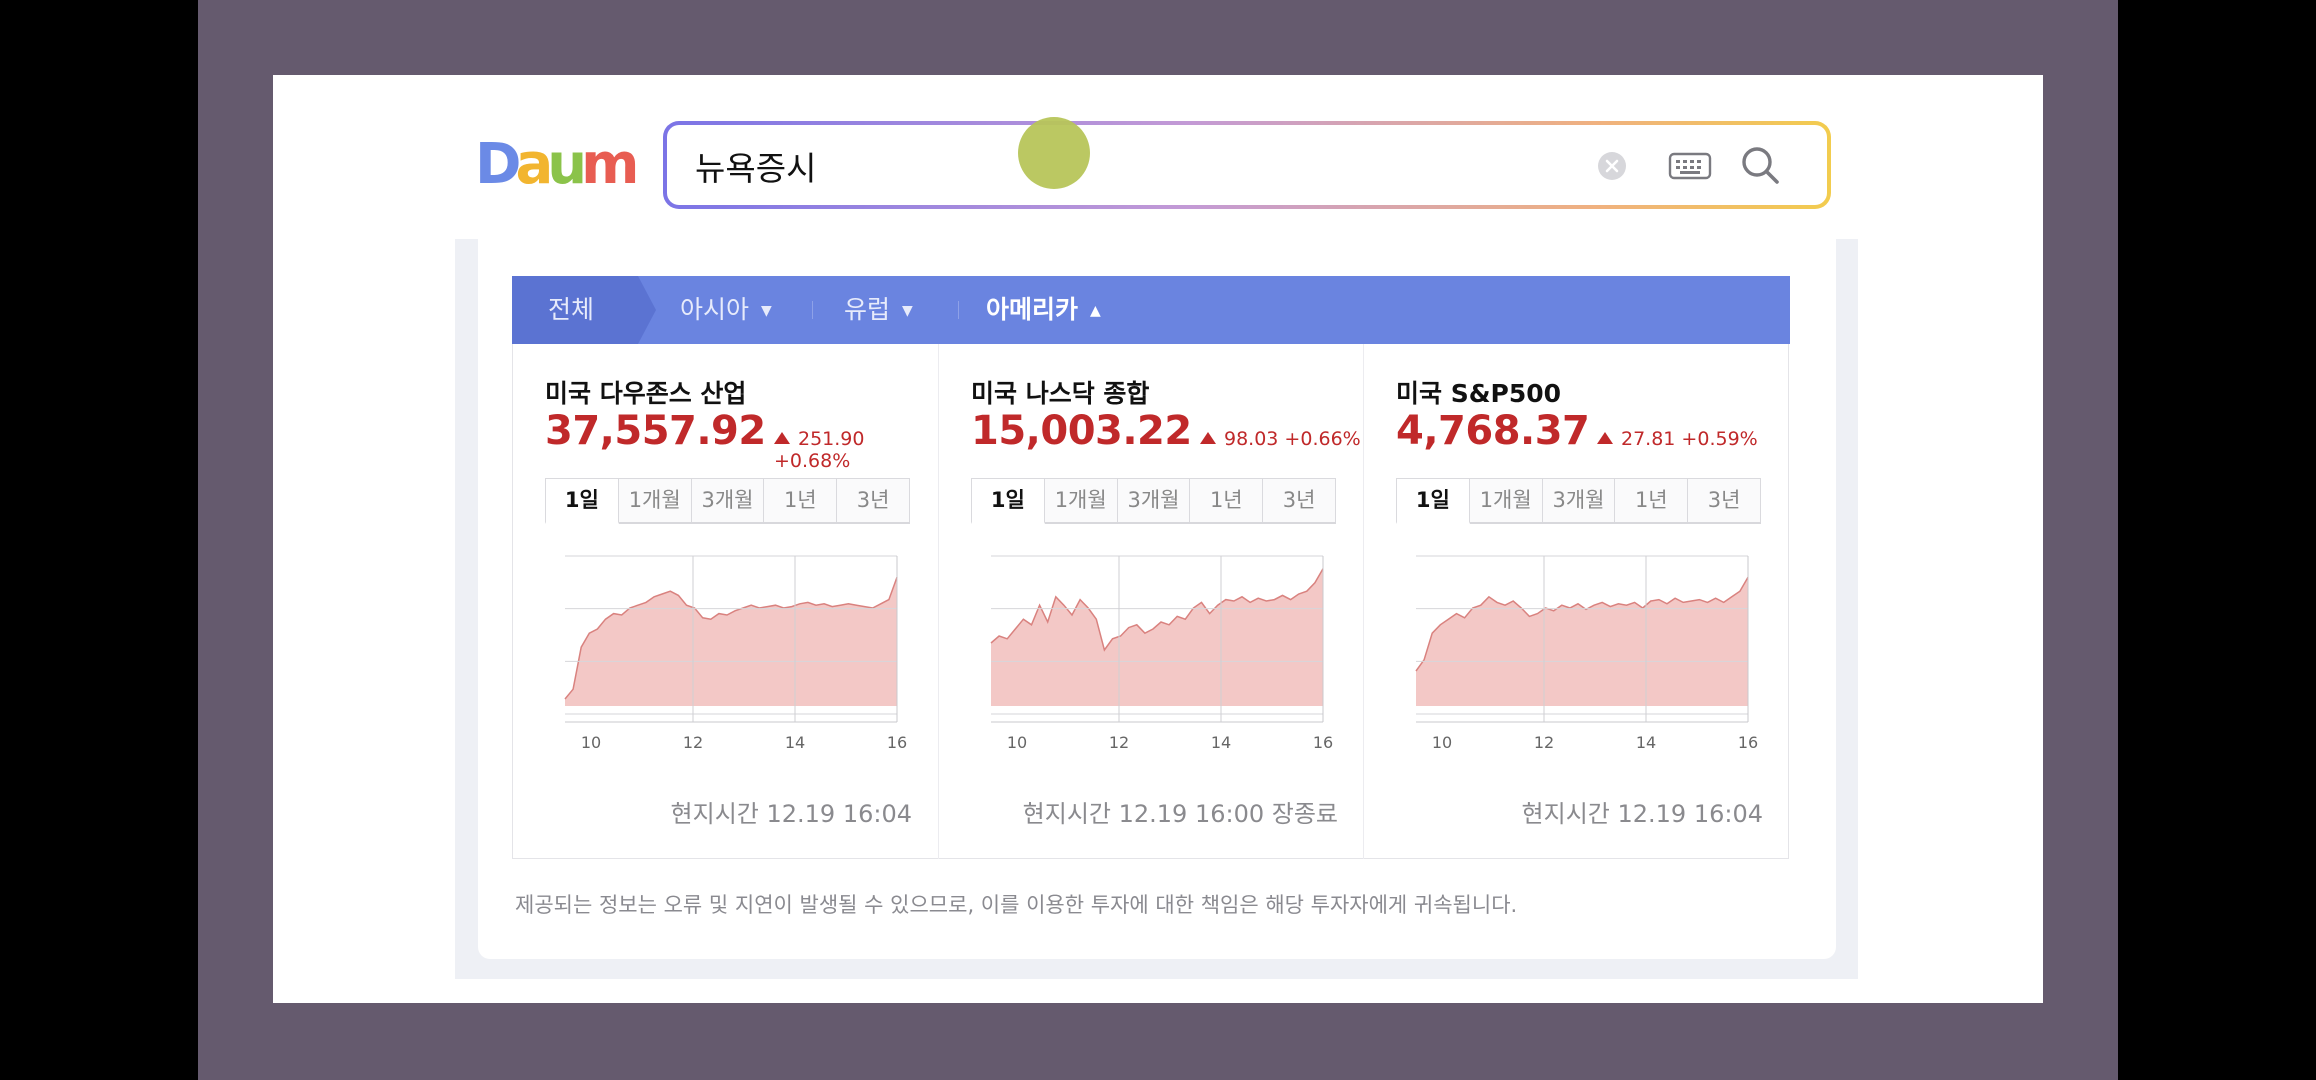 This screenshot has width=2316, height=1080. Describe the element at coordinates (1081, 431) in the screenshot. I see `index-value: 15,003.22` at that location.